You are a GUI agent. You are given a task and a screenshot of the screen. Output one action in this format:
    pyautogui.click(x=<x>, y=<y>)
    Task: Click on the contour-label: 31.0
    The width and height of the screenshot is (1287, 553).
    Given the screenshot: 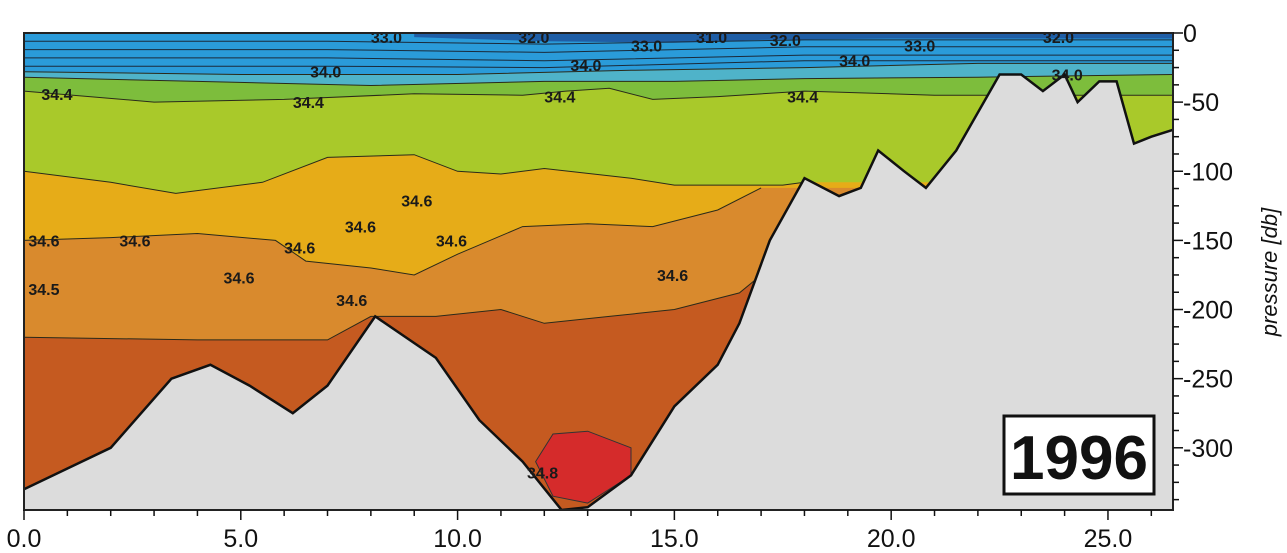 What is the action you would take?
    pyautogui.click(x=711, y=38)
    